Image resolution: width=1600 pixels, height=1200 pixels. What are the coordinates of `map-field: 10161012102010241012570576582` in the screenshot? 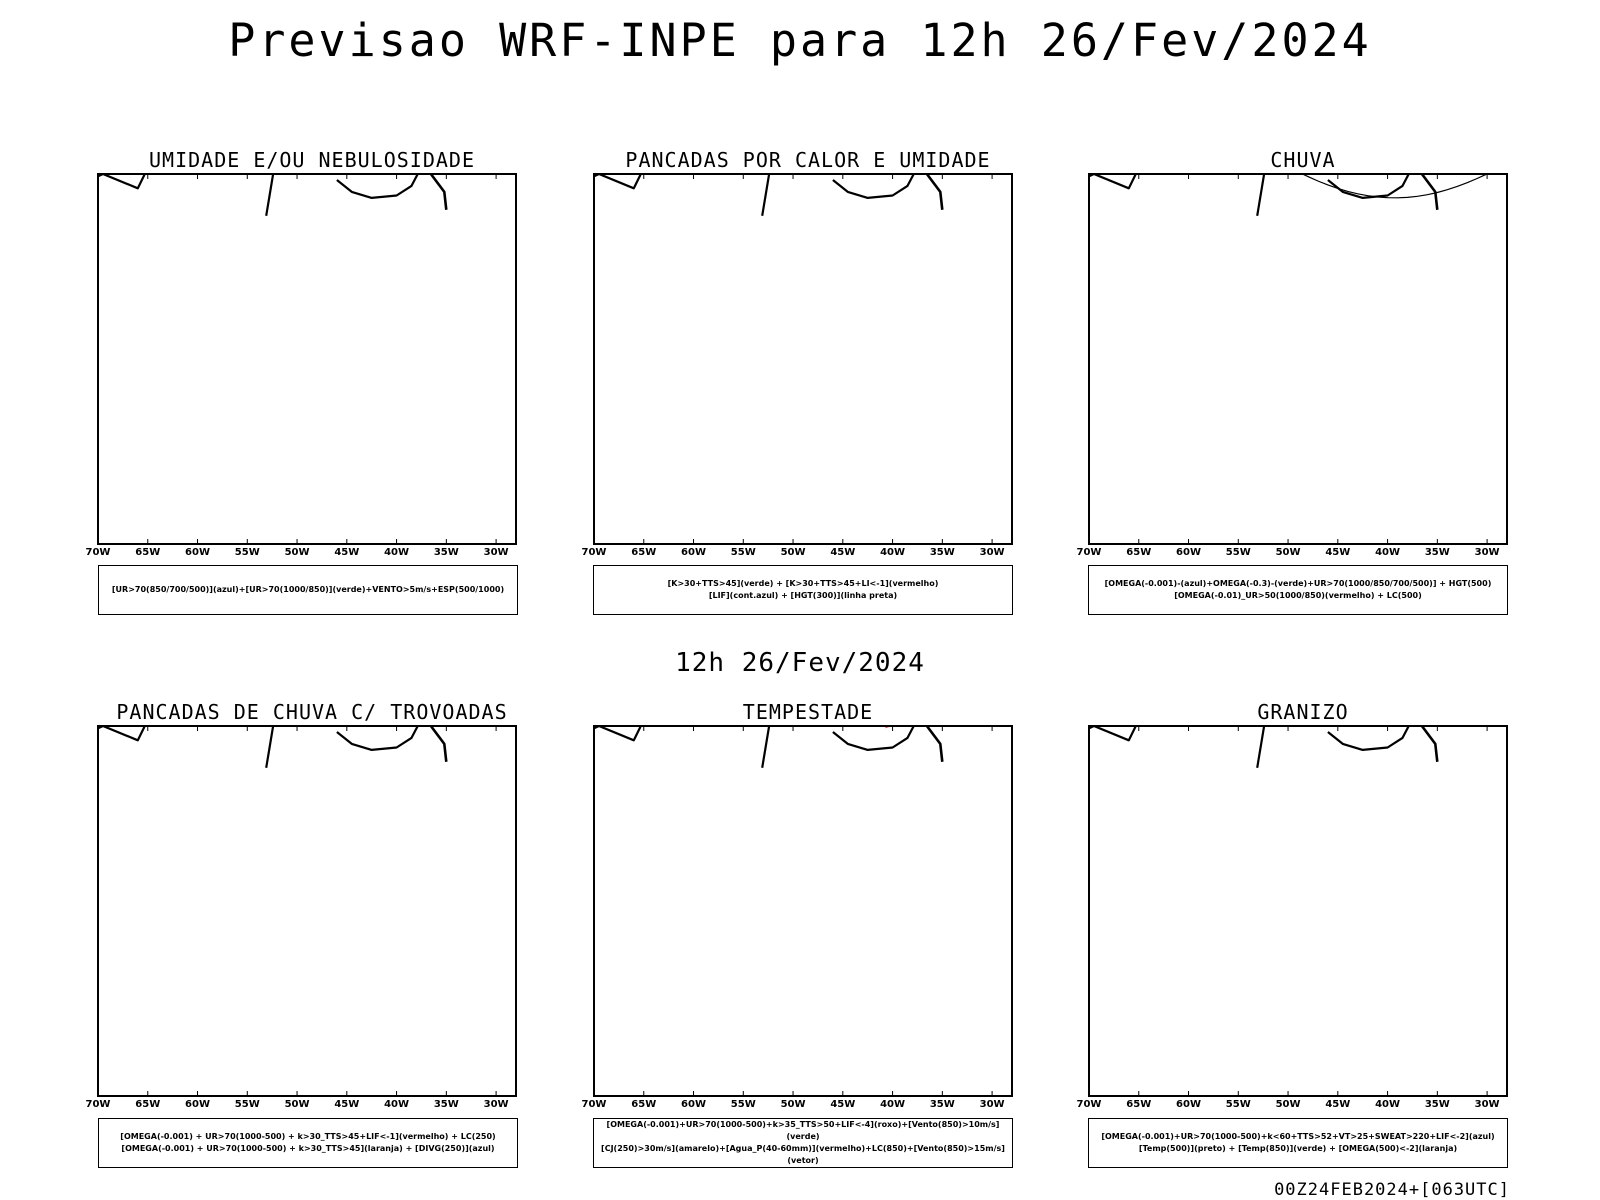 It's located at (299, 357).